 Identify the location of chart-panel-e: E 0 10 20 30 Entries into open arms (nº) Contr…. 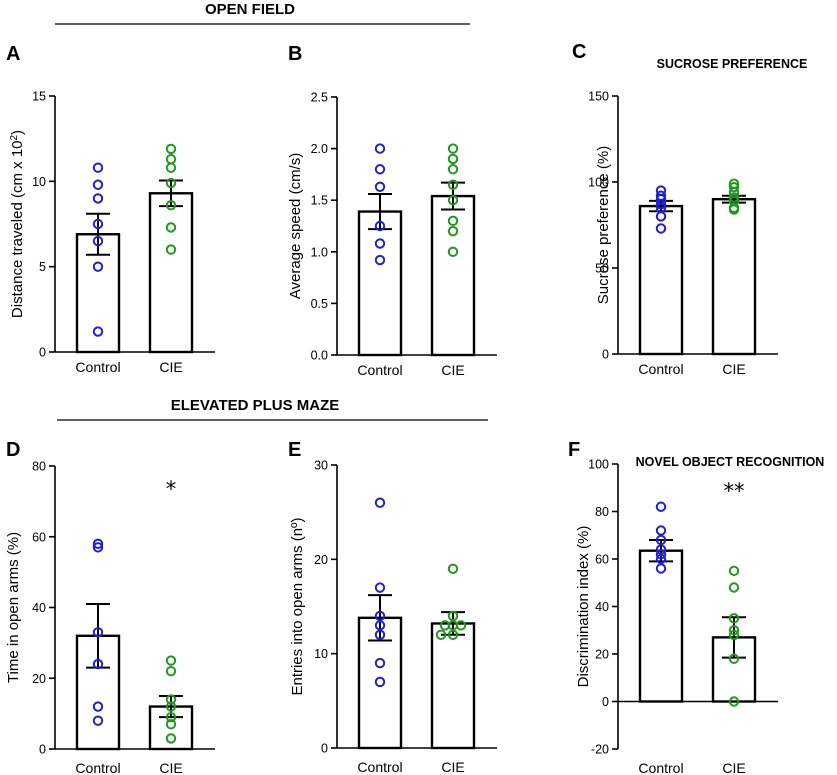
(392, 607).